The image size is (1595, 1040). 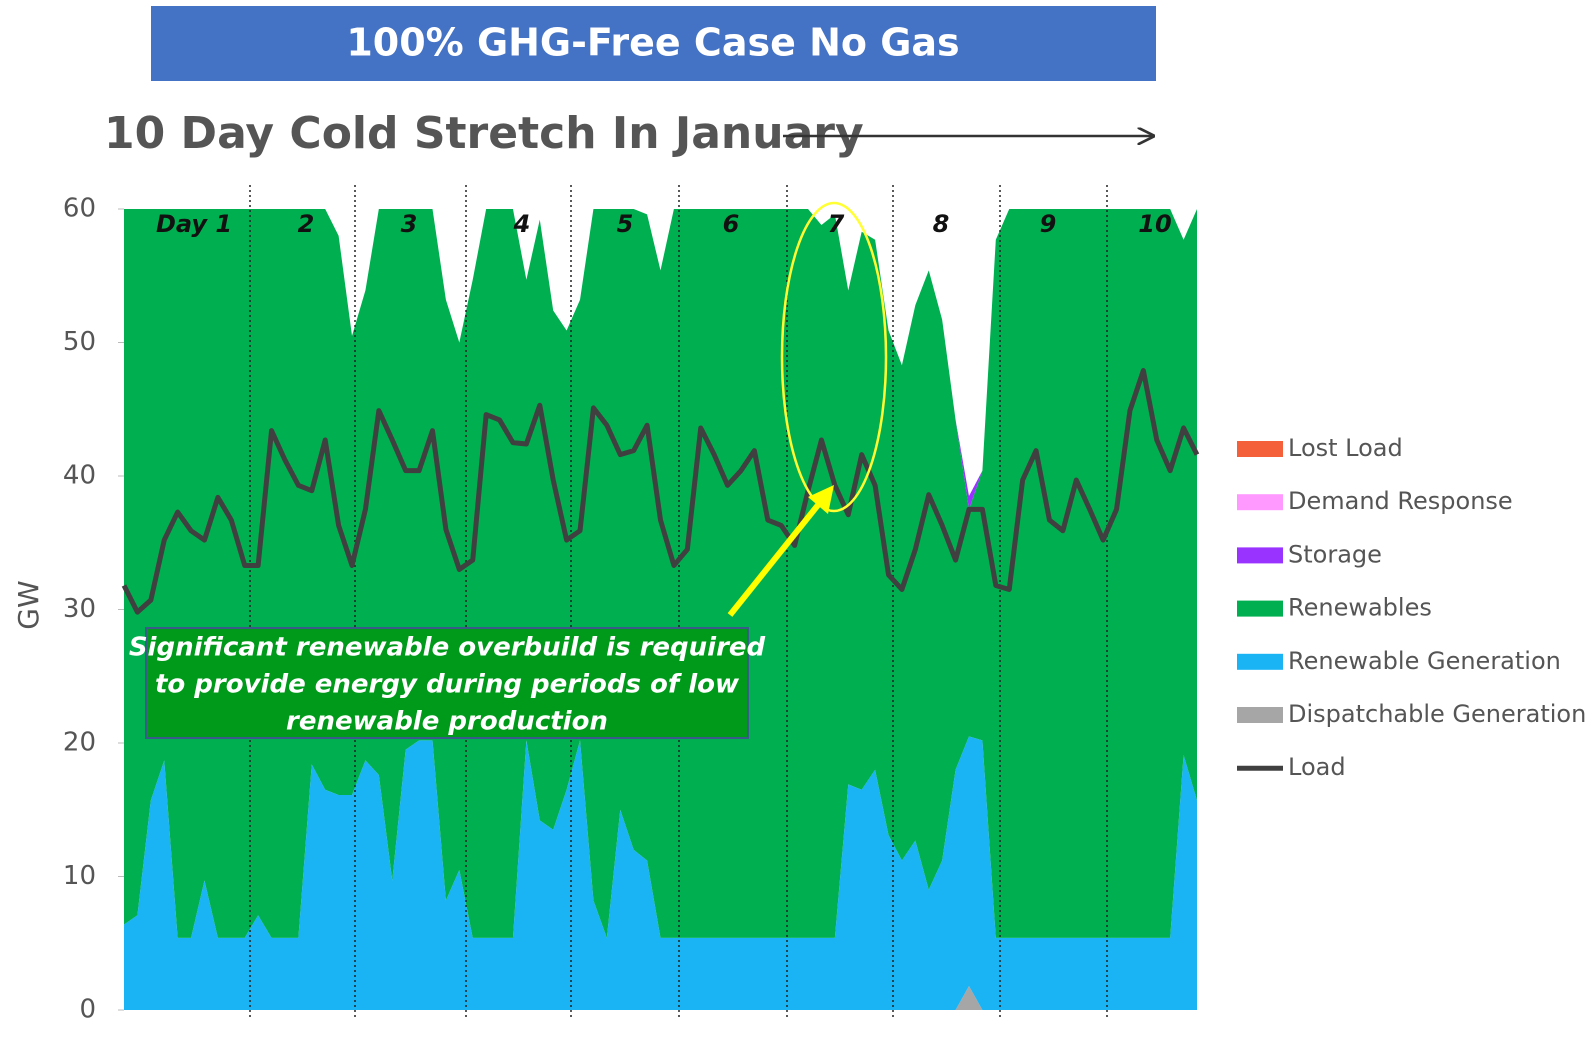 I want to click on y-tick-label: 0, so click(x=87, y=1010).